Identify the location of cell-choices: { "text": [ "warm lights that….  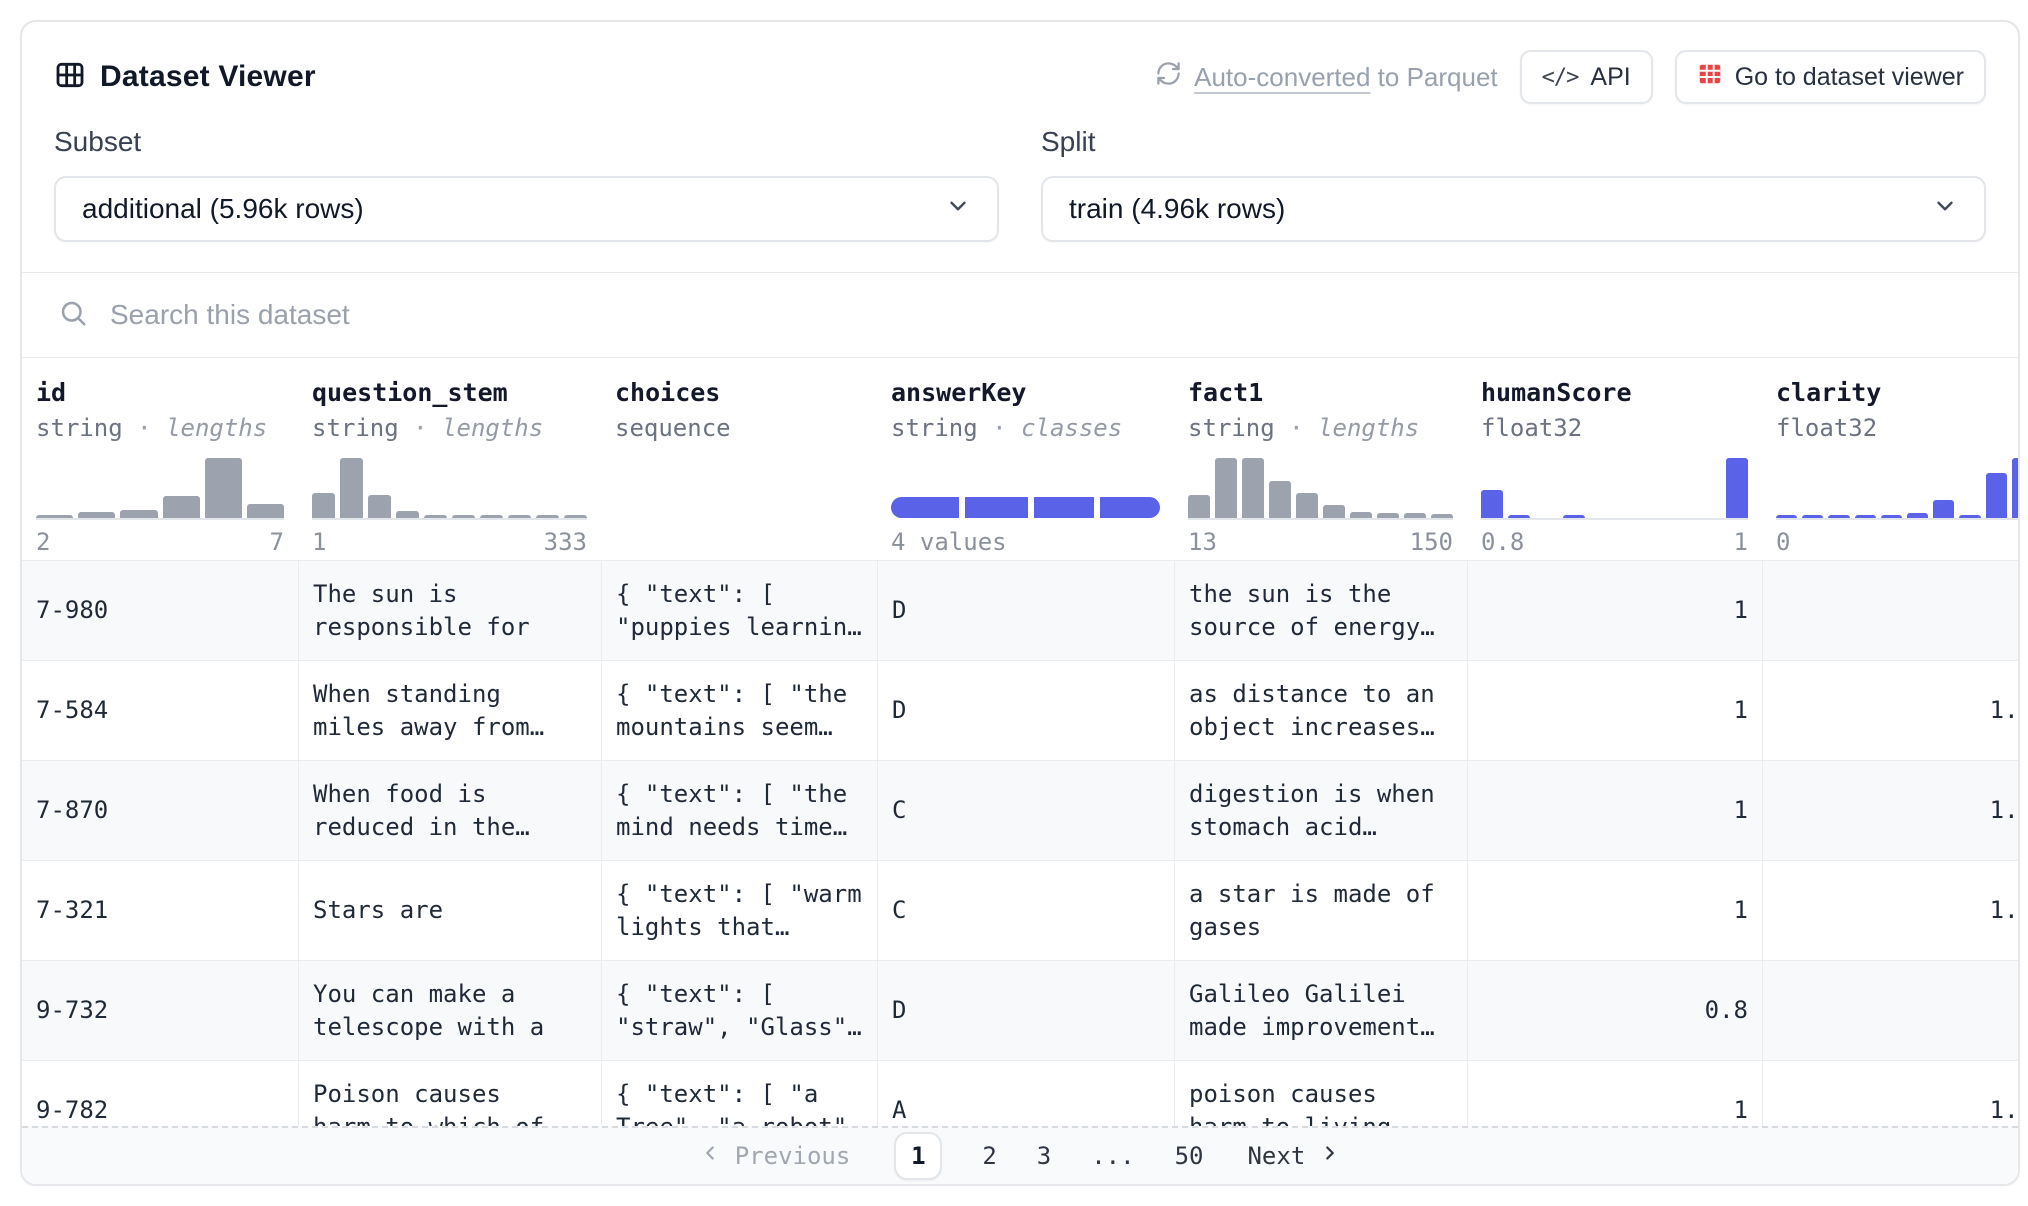
(739, 910).